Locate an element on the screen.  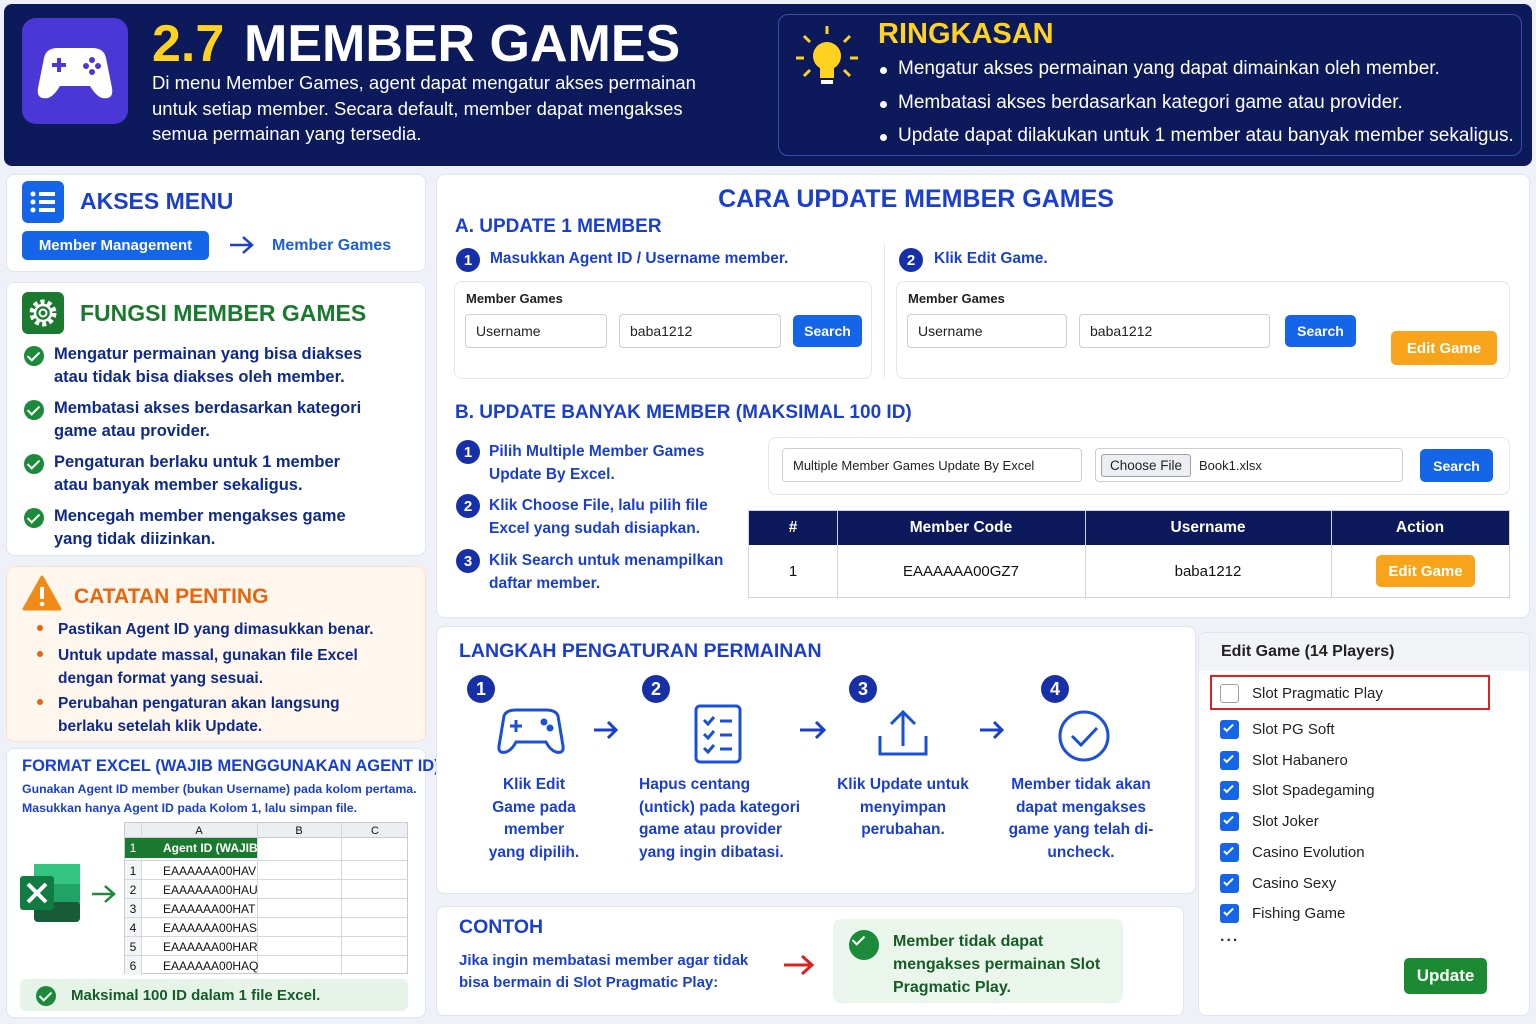
langkah-title: LANGKAH PENGATURAN PERMAINAN is located at coordinates (640, 651).